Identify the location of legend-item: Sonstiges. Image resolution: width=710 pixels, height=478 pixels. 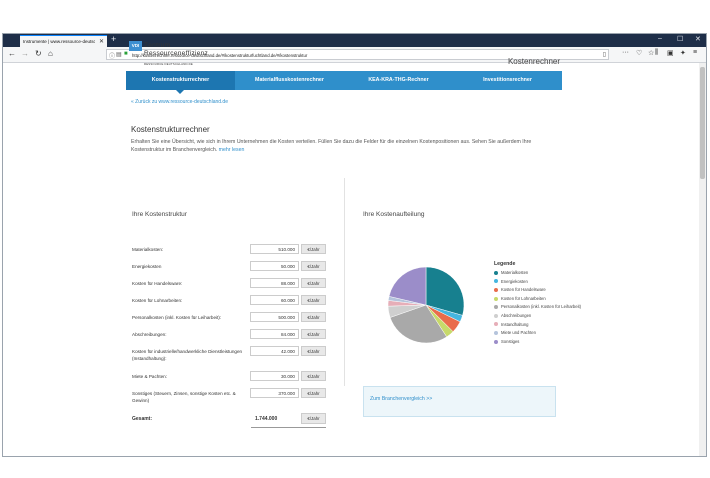
(506, 341).